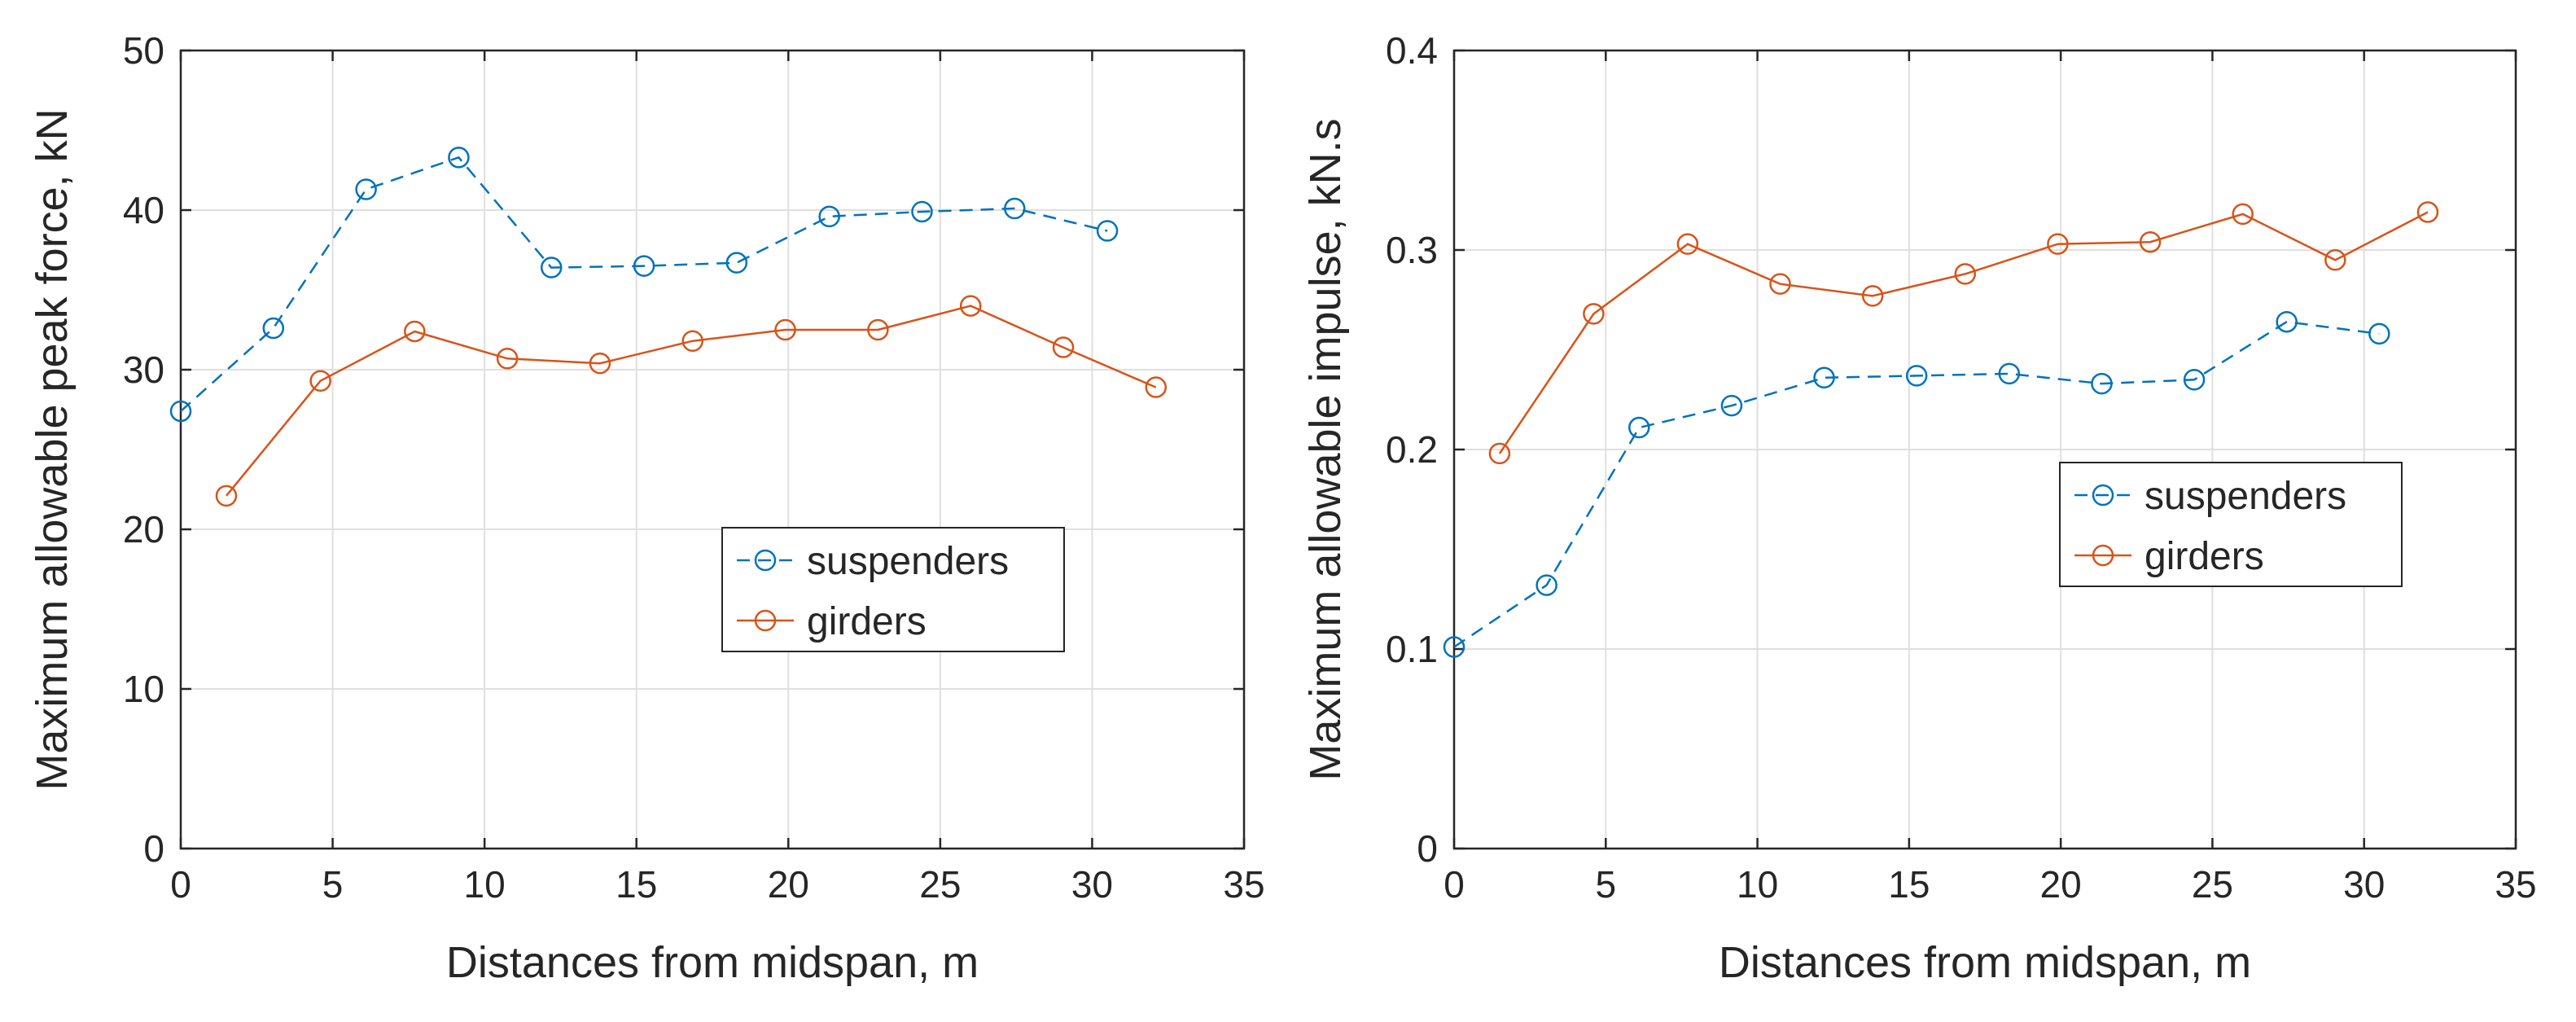  Describe the element at coordinates (1412, 449) in the screenshot. I see `y-tick-label: 0.2` at that location.